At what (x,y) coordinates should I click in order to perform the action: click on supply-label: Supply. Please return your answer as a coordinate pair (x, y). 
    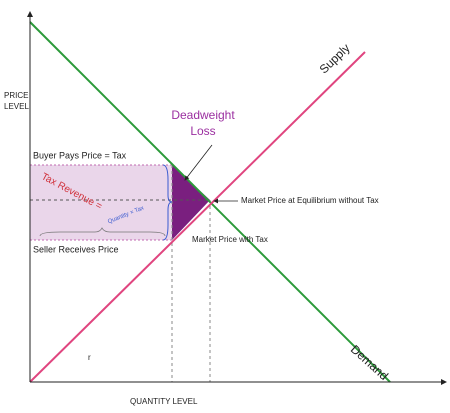
    Looking at the image, I should click on (335, 59).